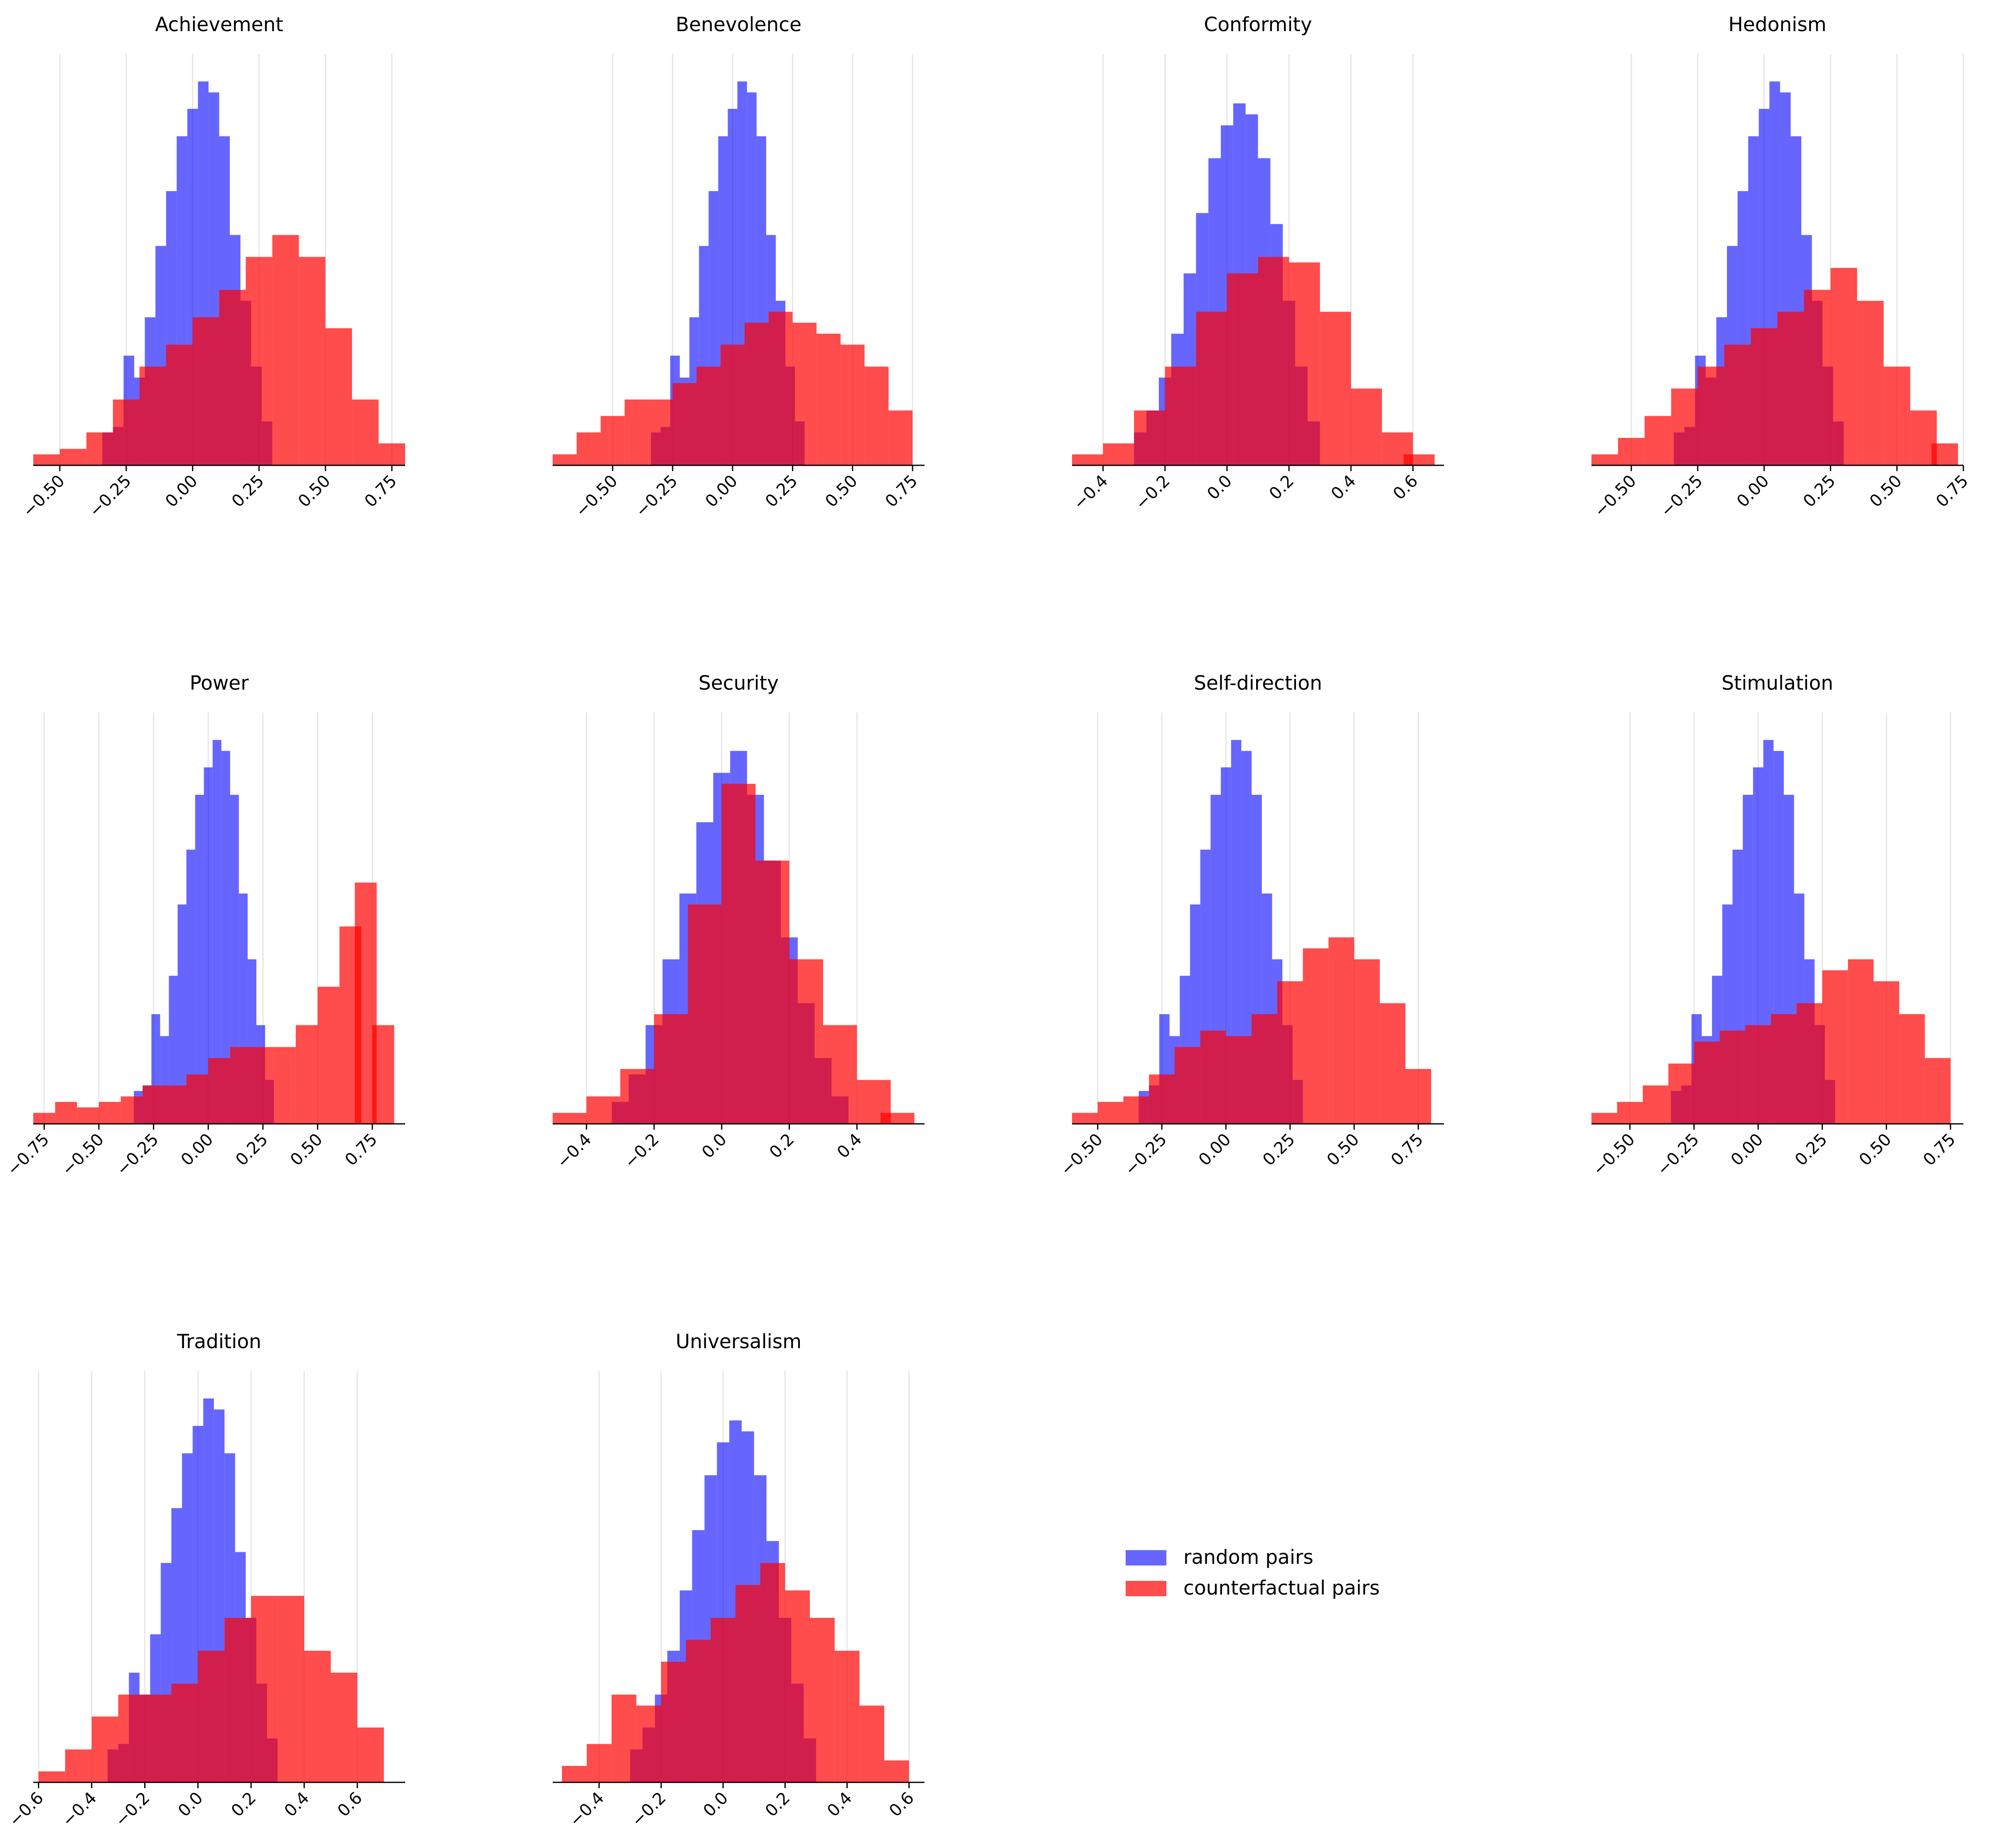 This screenshot has width=1997, height=1848. What do you see at coordinates (739, 1342) in the screenshot?
I see `panel-title: Universalism` at bounding box center [739, 1342].